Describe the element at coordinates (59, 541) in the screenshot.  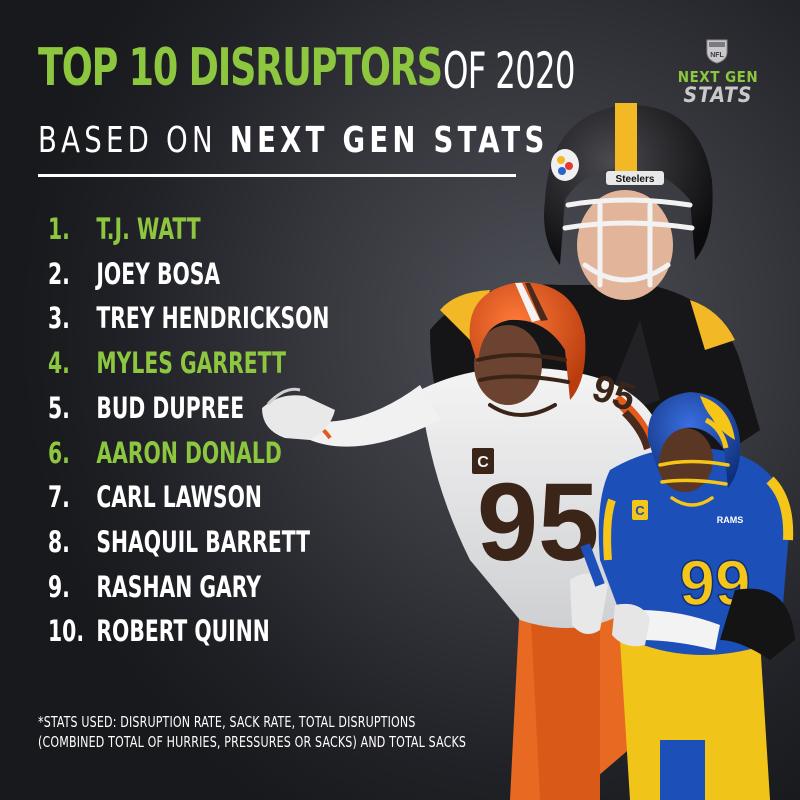
I see `ranking-number: 8.` at that location.